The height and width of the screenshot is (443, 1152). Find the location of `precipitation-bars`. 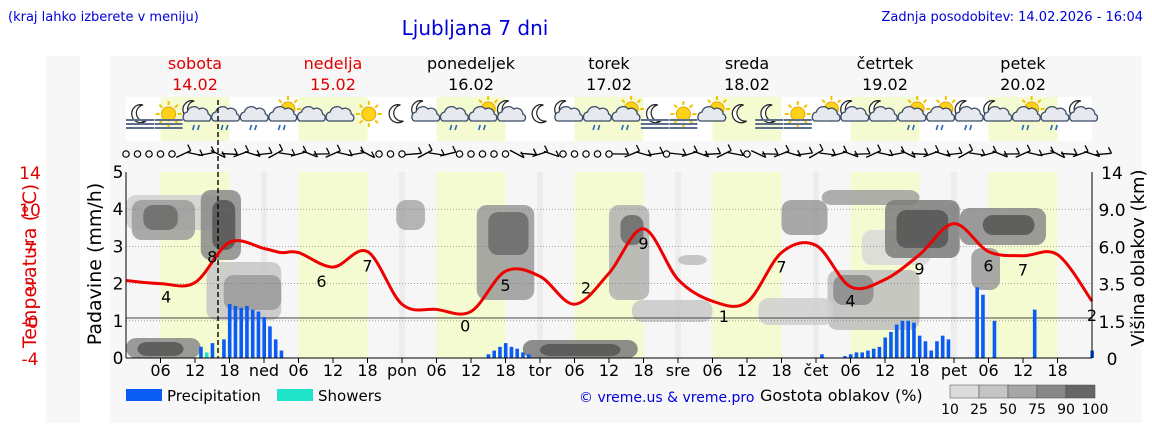

precipitation-bars is located at coordinates (646, 322).